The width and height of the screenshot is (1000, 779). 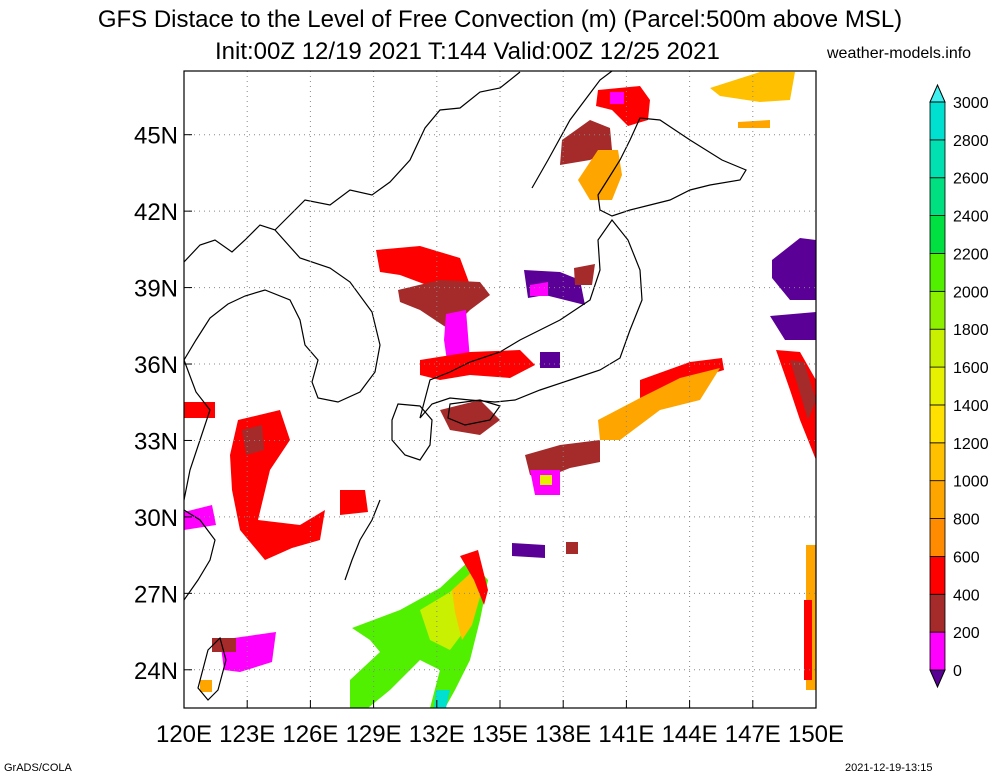 What do you see at coordinates (156, 671) in the screenshot?
I see `lat-tick-label: 24N` at bounding box center [156, 671].